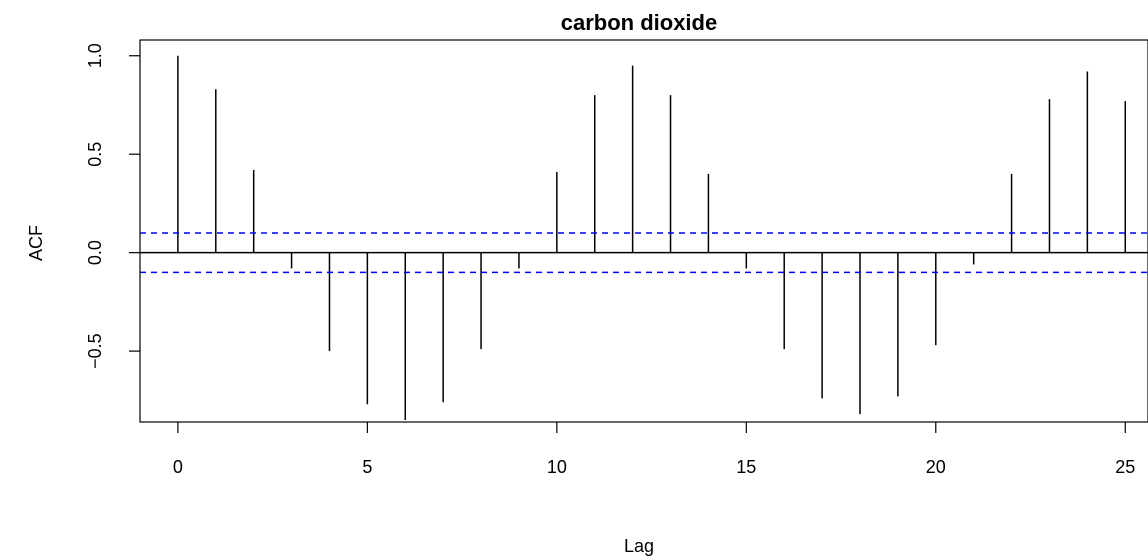  What do you see at coordinates (95, 252) in the screenshot?
I see `y-tick-label: 0.0` at bounding box center [95, 252].